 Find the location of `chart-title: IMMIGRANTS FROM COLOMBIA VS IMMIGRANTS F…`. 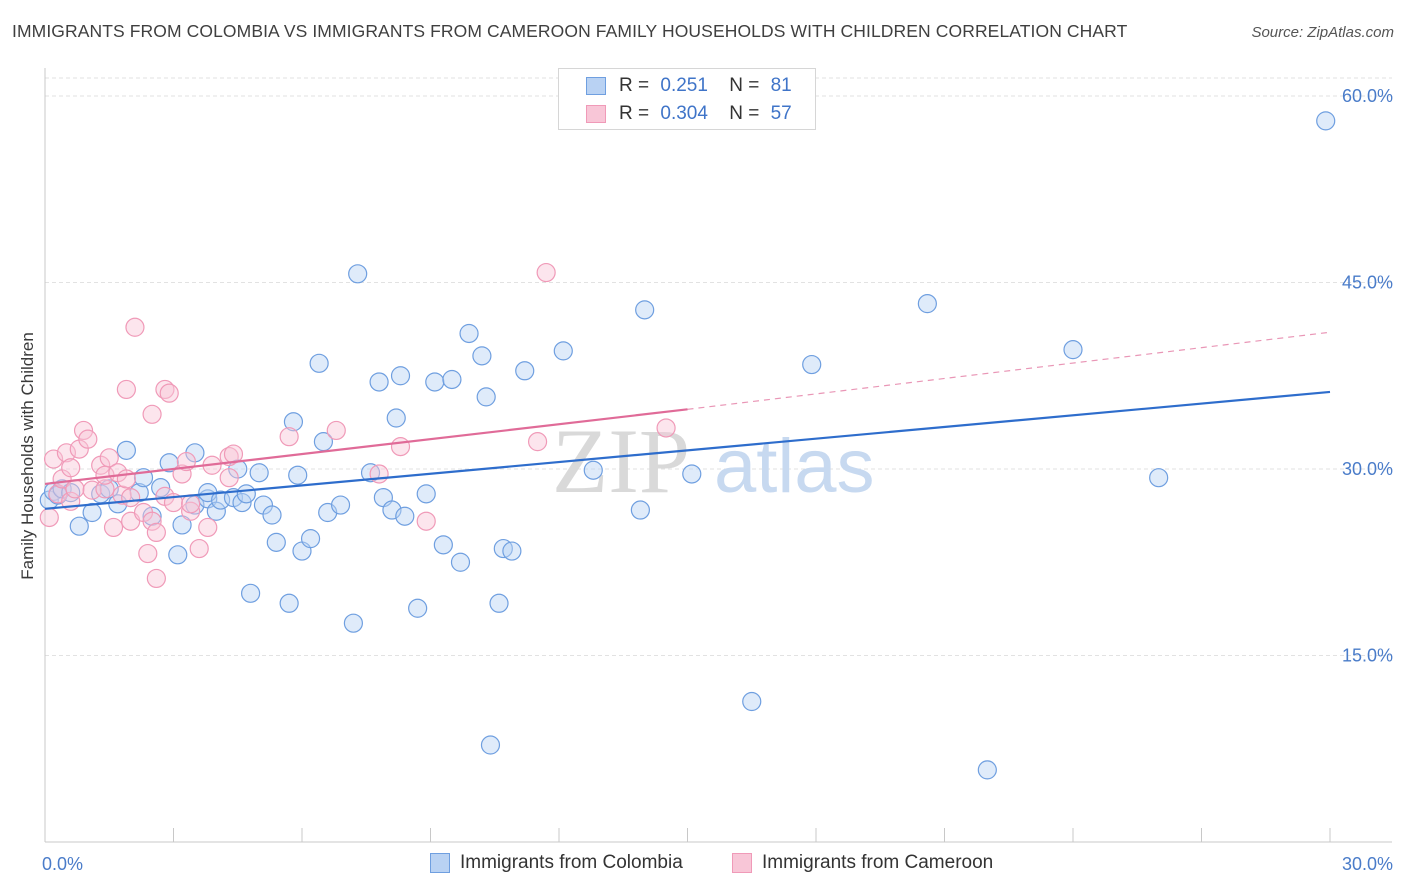

chart-title: IMMIGRANTS FROM COLOMBIA VS IMMIGRANTS F… is located at coordinates (570, 31).